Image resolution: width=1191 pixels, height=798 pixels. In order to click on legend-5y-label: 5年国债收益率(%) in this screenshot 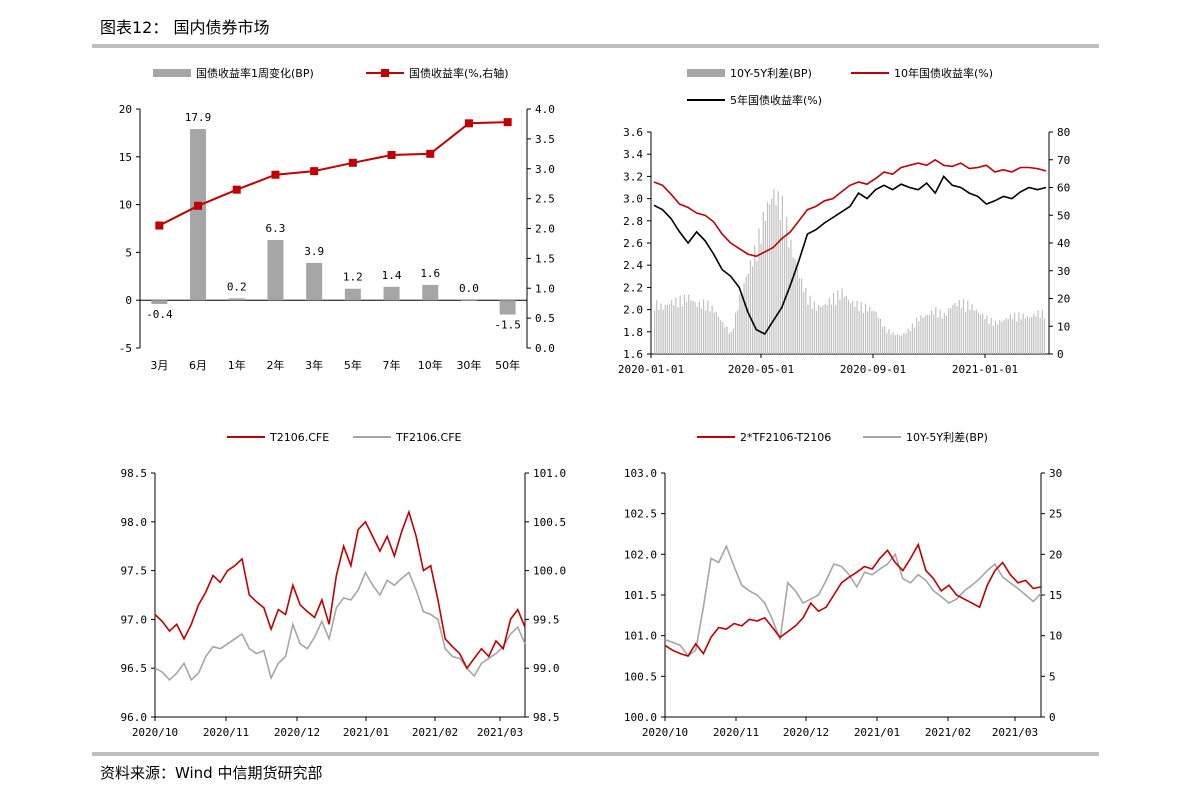, I will do `click(776, 100)`.